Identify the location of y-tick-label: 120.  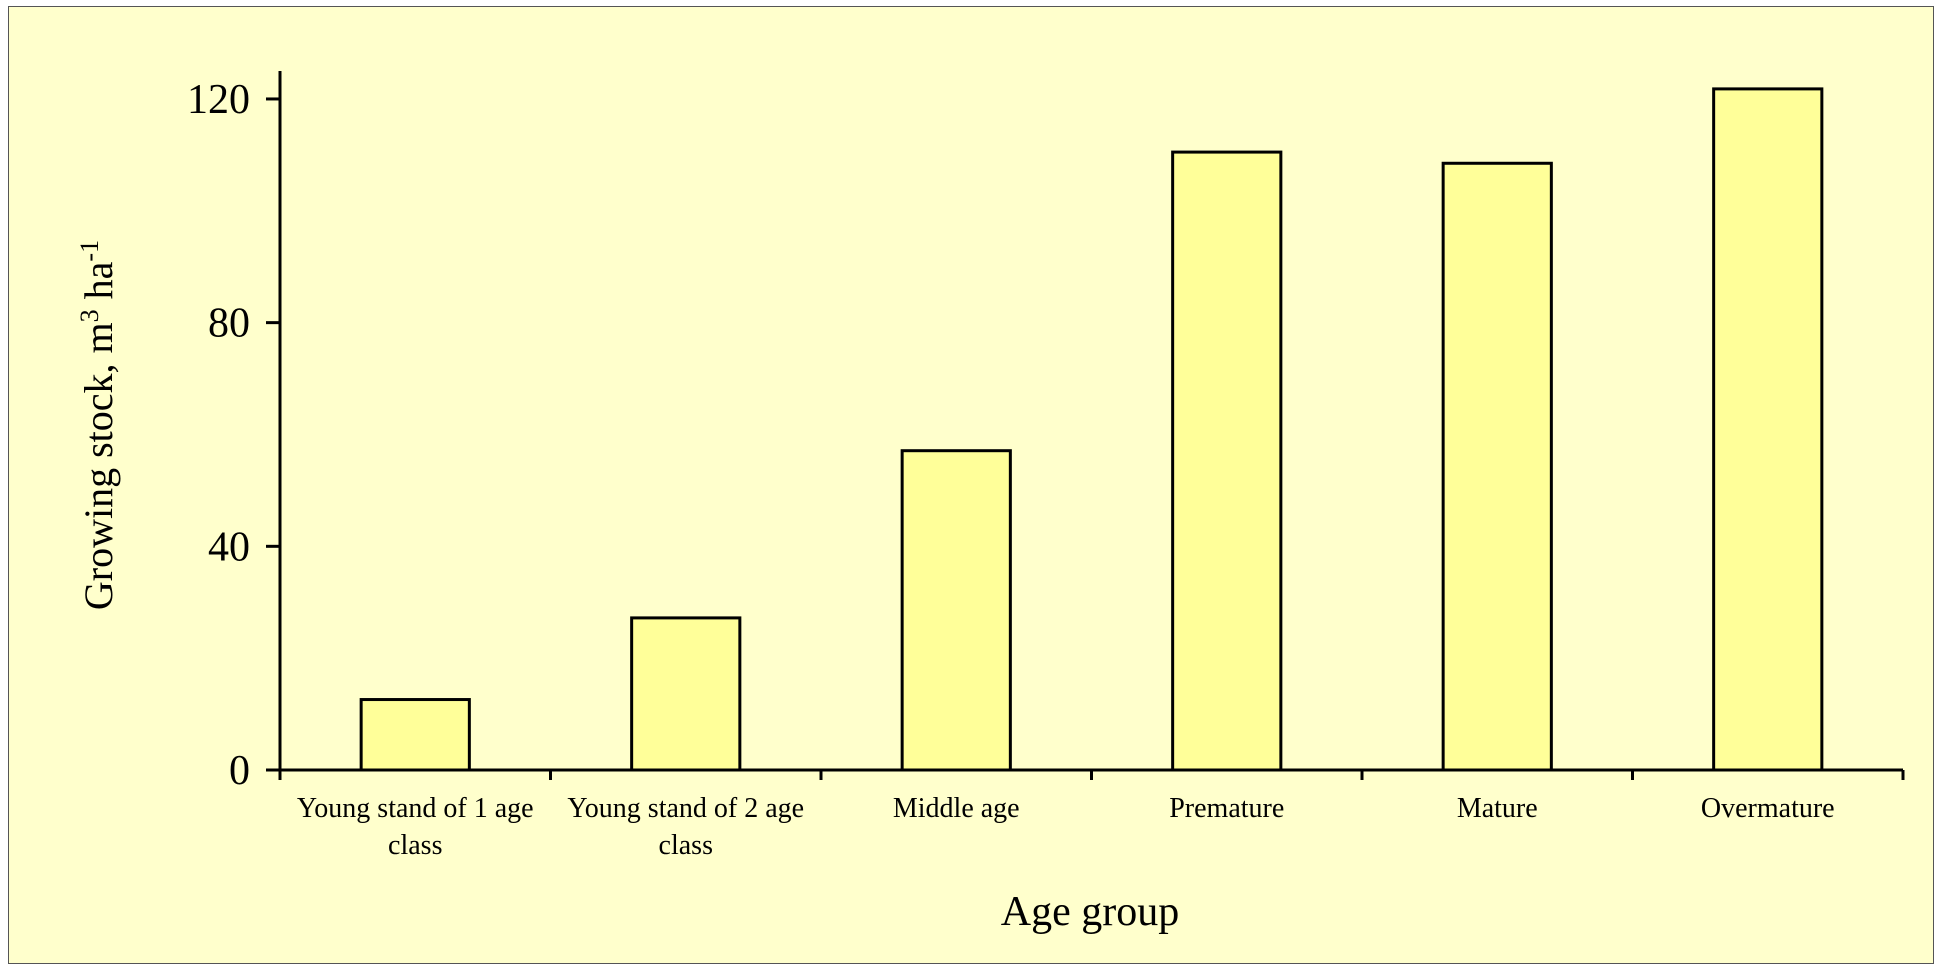
(218, 100).